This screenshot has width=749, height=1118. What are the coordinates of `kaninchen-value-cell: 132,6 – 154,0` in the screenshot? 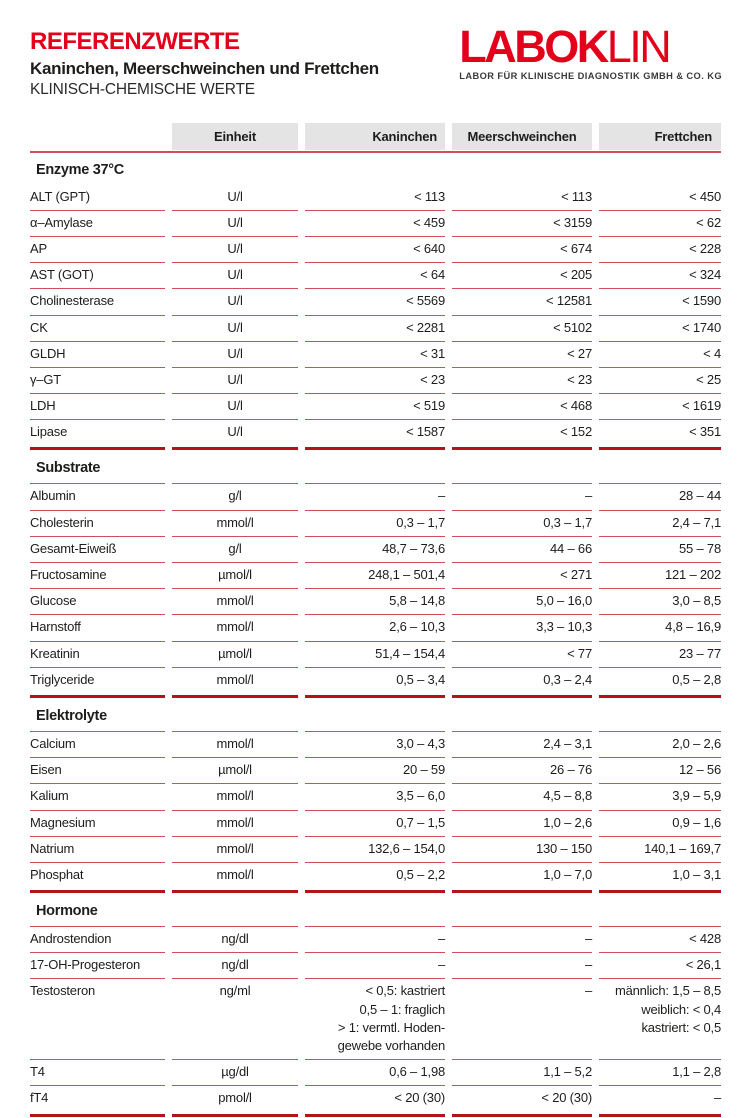 It's located at (406, 848).